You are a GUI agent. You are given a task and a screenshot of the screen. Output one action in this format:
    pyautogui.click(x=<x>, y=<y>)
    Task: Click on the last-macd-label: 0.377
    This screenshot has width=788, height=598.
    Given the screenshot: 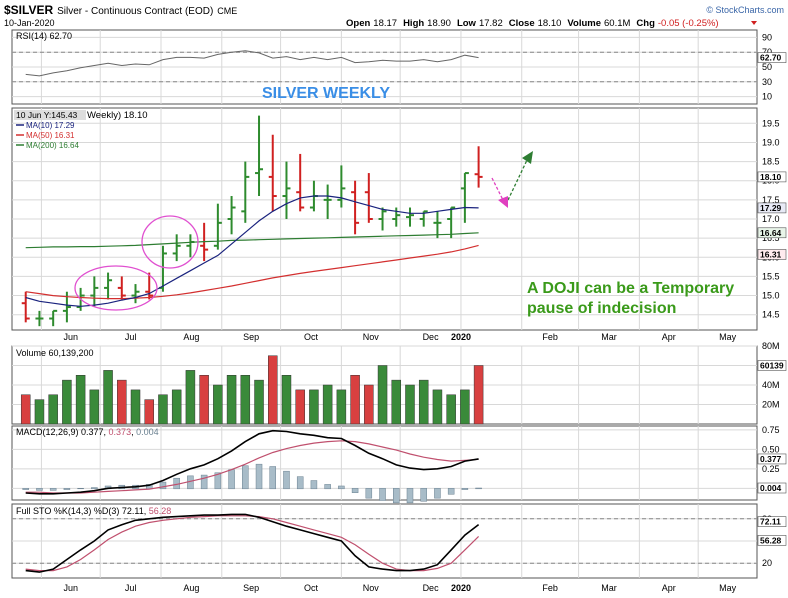 What is the action you would take?
    pyautogui.click(x=771, y=459)
    